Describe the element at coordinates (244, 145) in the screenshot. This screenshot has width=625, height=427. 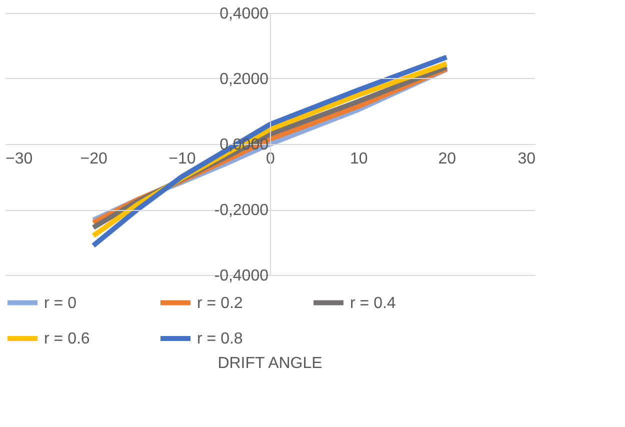
I see `y-tick-label: 0,0000` at that location.